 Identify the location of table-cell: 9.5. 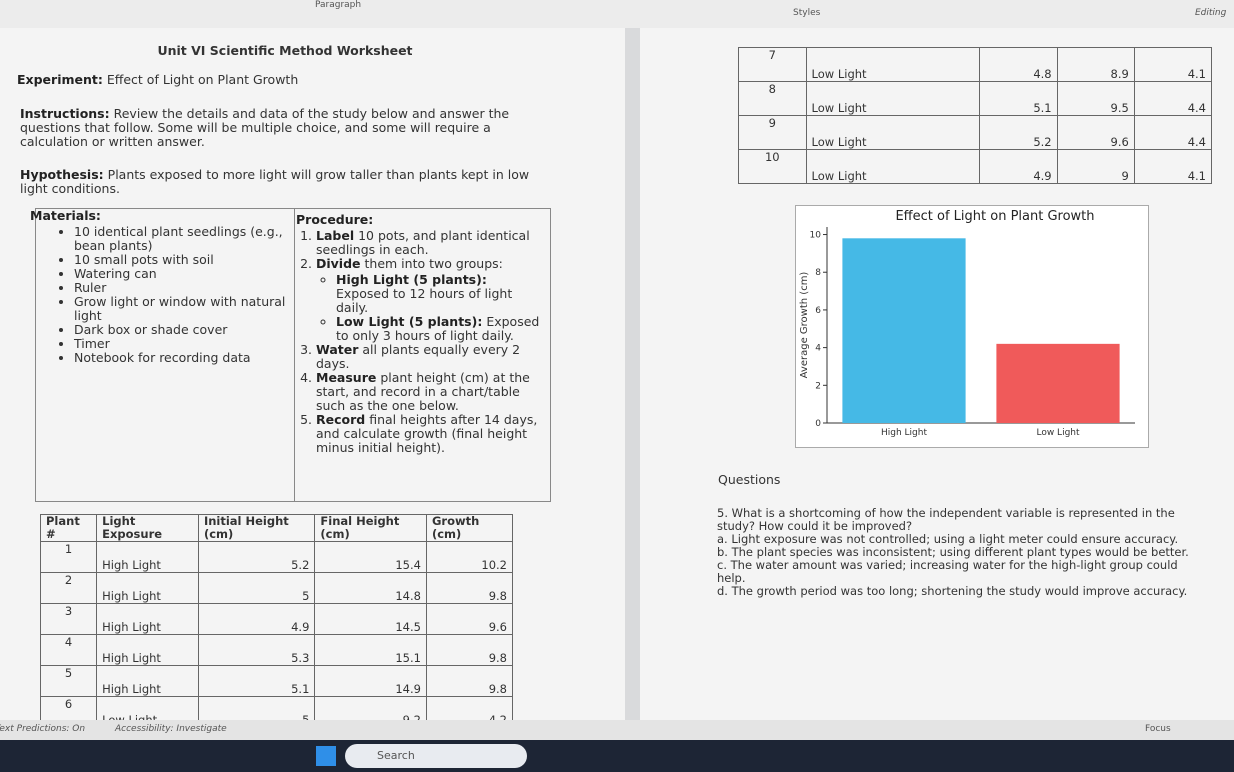
(1095, 98).